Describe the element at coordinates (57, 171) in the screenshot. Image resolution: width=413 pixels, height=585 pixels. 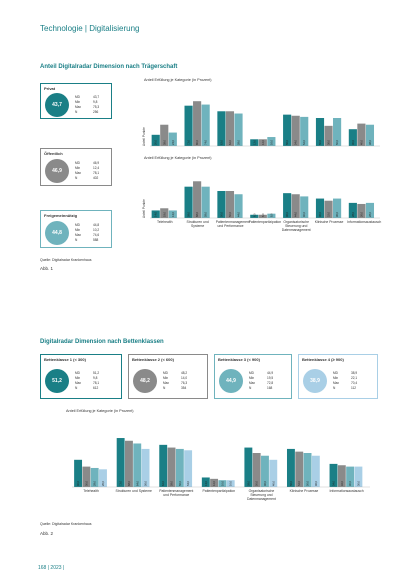
I see `score-circle: 46,9` at that location.